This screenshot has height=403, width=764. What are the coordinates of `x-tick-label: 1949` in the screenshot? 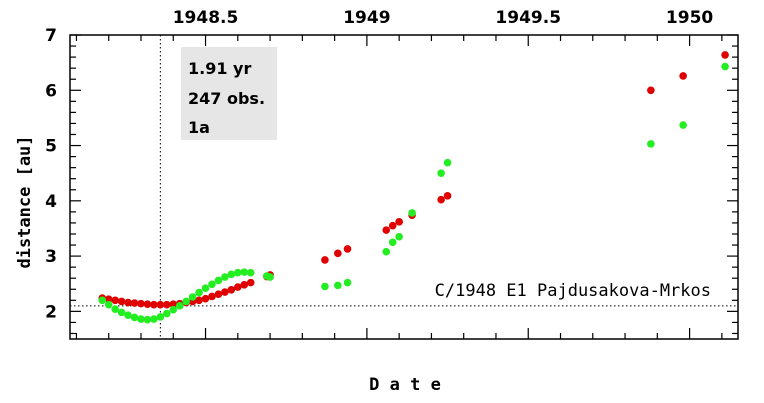 It's located at (366, 18).